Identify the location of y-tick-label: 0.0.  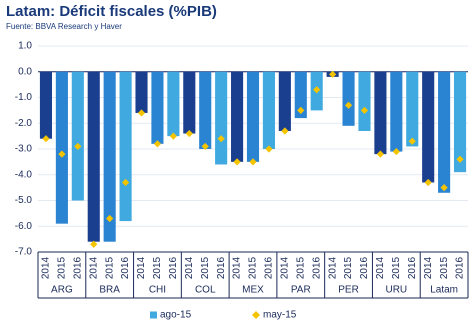
(25, 71).